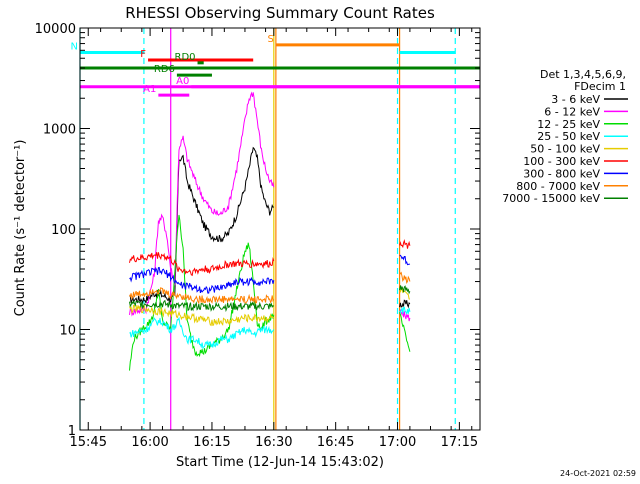 The width and height of the screenshot is (640, 484). I want to click on flag-bar-label: A1, so click(149, 89).